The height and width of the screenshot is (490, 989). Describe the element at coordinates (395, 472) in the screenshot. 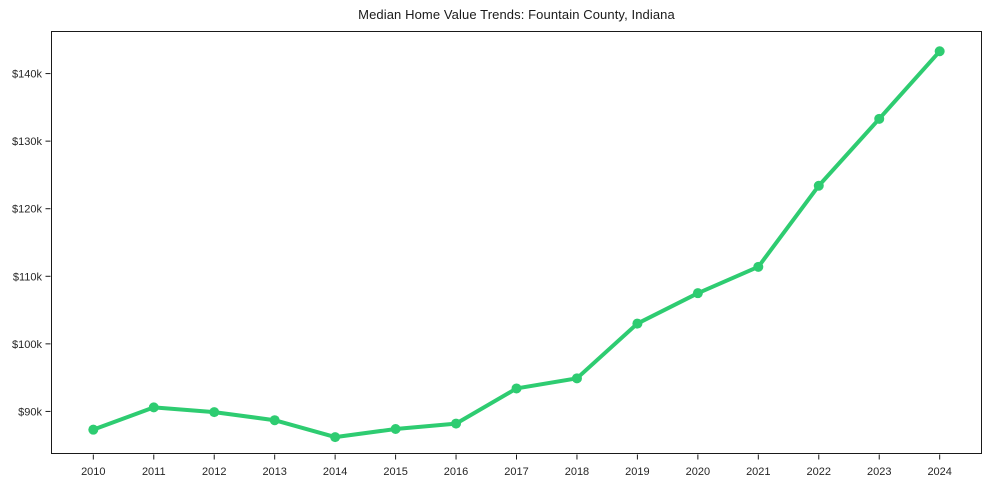

I see `x-tick-label: 2015` at that location.